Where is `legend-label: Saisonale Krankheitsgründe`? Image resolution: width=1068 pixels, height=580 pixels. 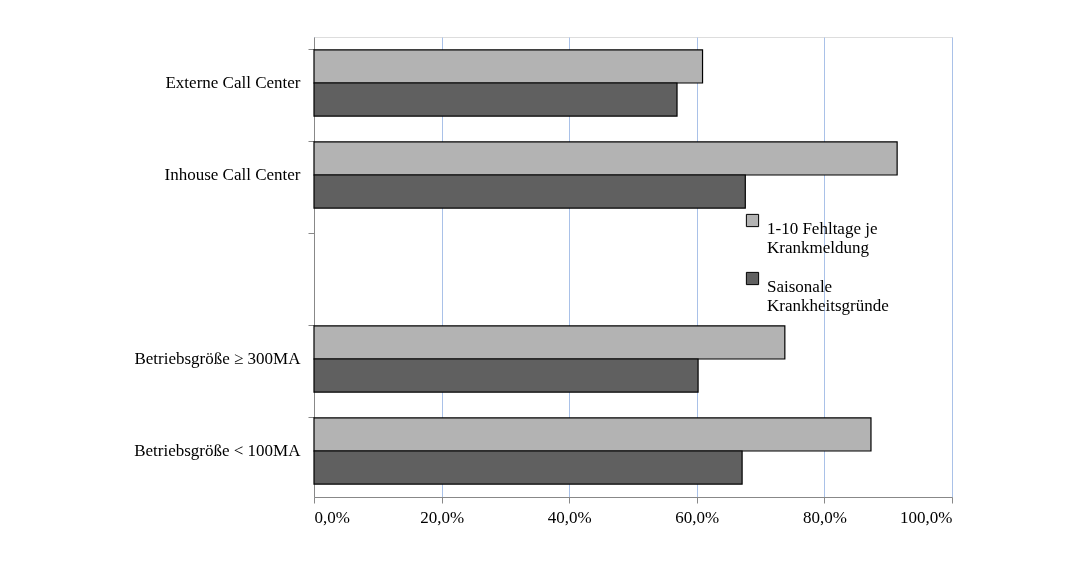
legend-label: Saisonale Krankheitsgründe is located at coordinates (828, 295).